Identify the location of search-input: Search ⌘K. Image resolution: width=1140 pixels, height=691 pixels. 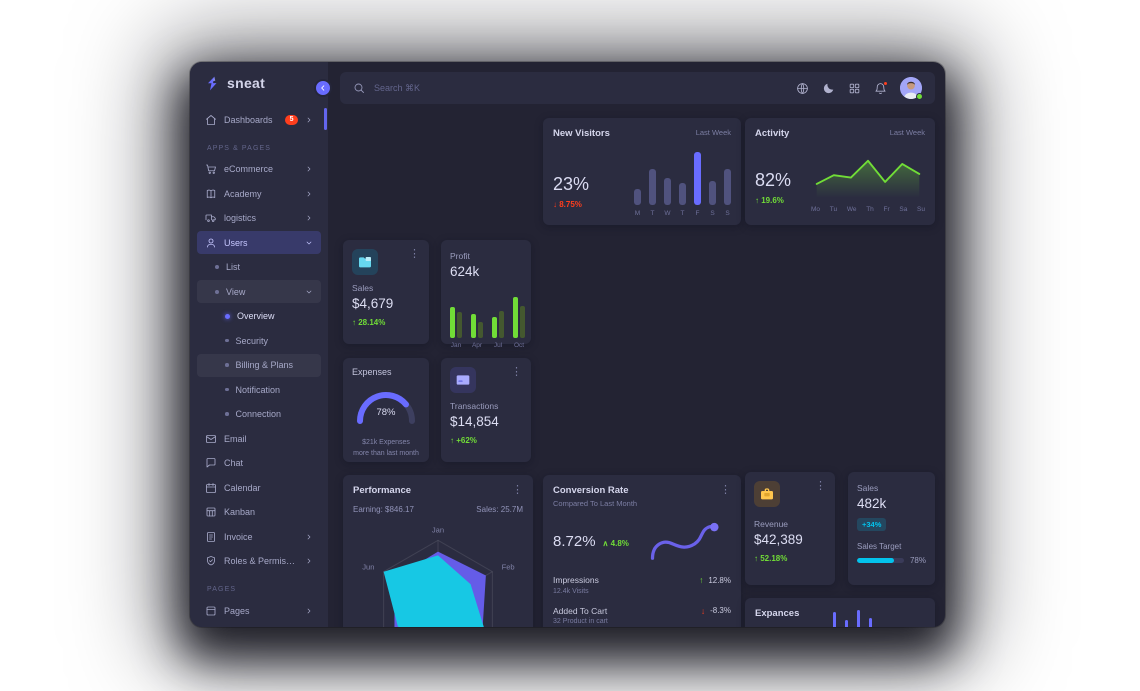
(574, 88).